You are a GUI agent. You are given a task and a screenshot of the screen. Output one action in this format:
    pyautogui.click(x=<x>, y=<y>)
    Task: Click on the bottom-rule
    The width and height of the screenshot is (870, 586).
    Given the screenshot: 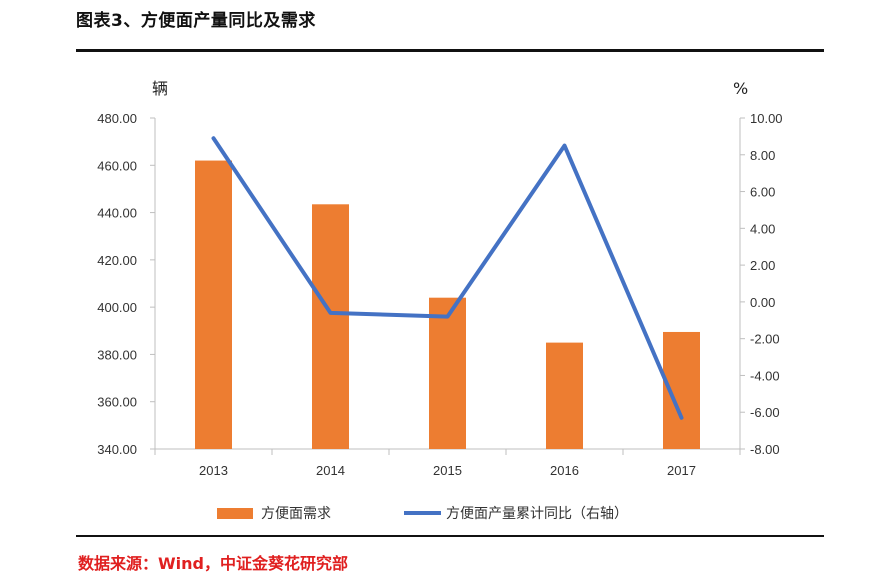 What is the action you would take?
    pyautogui.click(x=450, y=536)
    